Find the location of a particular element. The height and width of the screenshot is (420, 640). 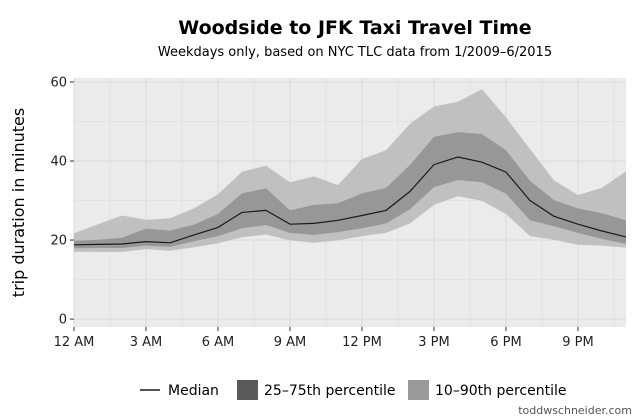

y-tick-label: 20 is located at coordinates (58, 241).